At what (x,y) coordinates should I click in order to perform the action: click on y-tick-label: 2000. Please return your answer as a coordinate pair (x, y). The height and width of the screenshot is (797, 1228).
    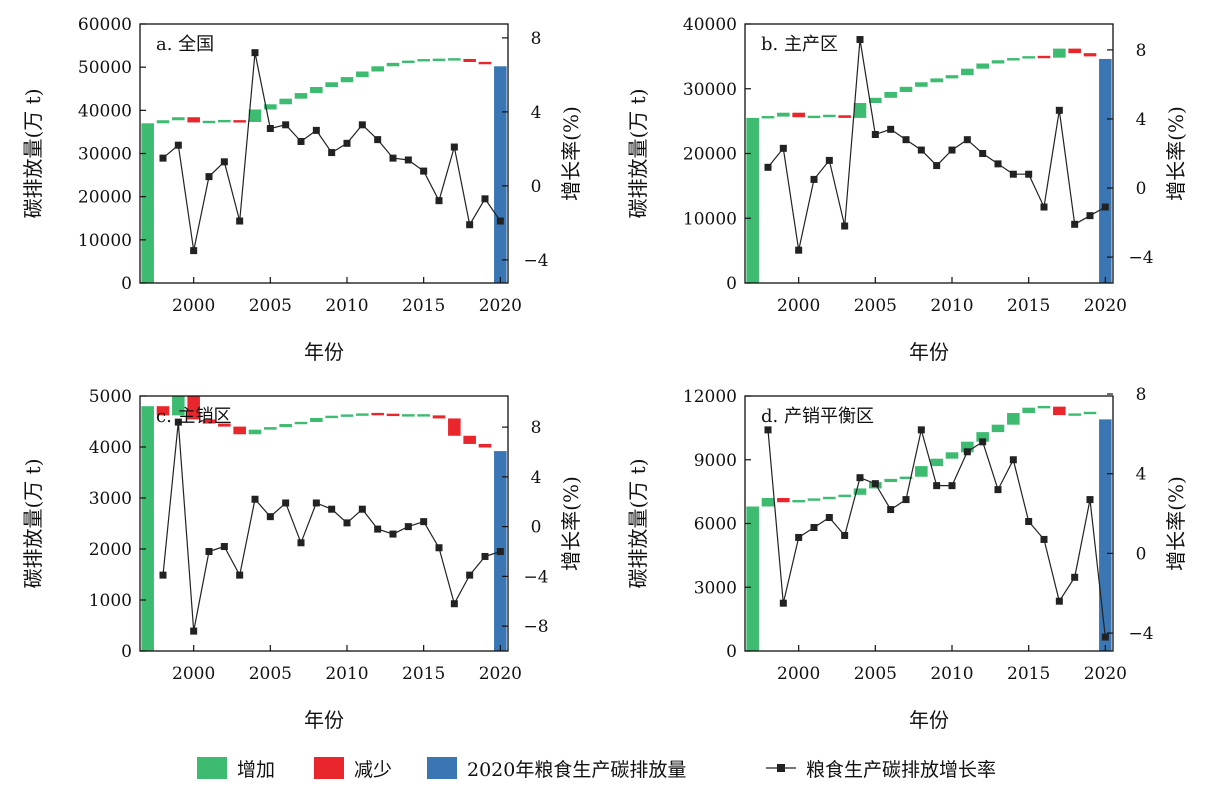
    Looking at the image, I should click on (110, 550).